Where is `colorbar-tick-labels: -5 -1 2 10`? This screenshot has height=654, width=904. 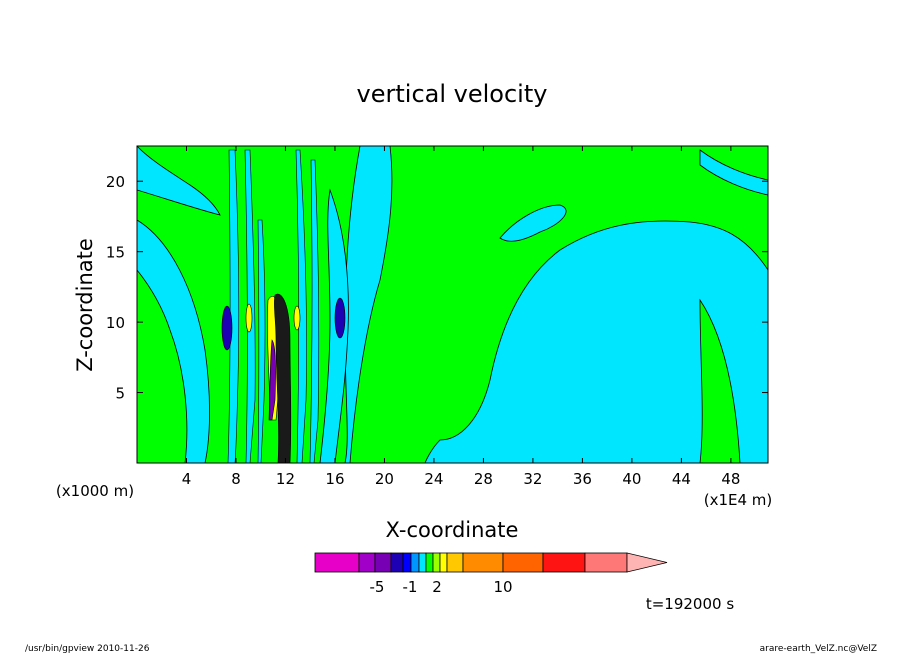 colorbar-tick-labels: -5 -1 2 10 is located at coordinates (441, 587).